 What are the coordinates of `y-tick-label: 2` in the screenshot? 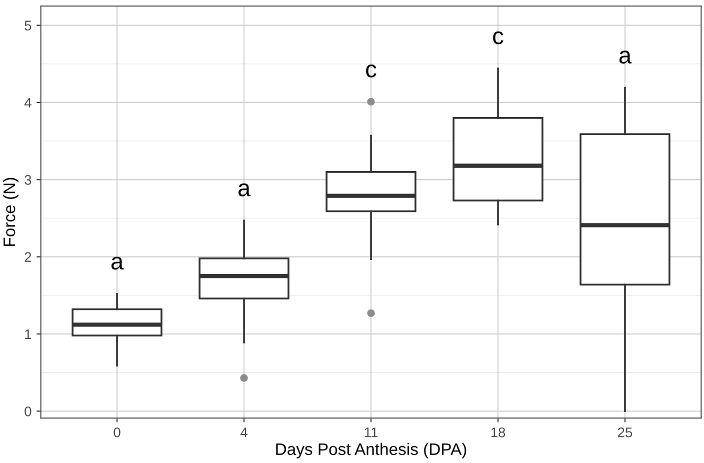 It's located at (28, 257).